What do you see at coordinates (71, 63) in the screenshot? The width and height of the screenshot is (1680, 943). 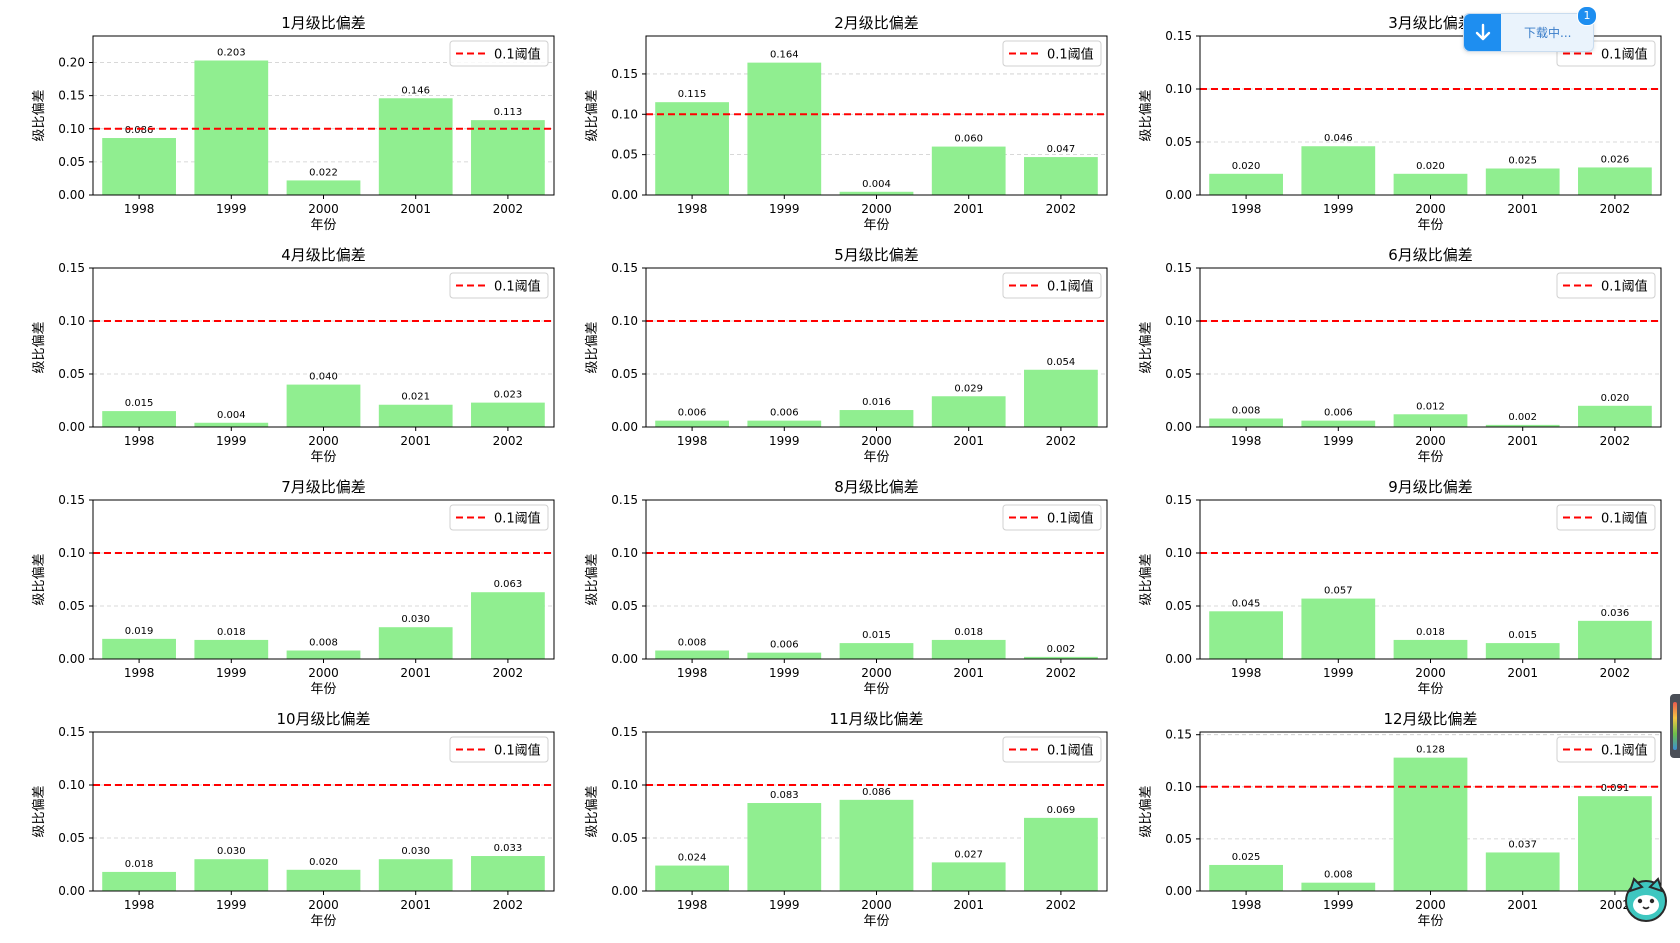 I see `y-tick-label: 0.20` at bounding box center [71, 63].